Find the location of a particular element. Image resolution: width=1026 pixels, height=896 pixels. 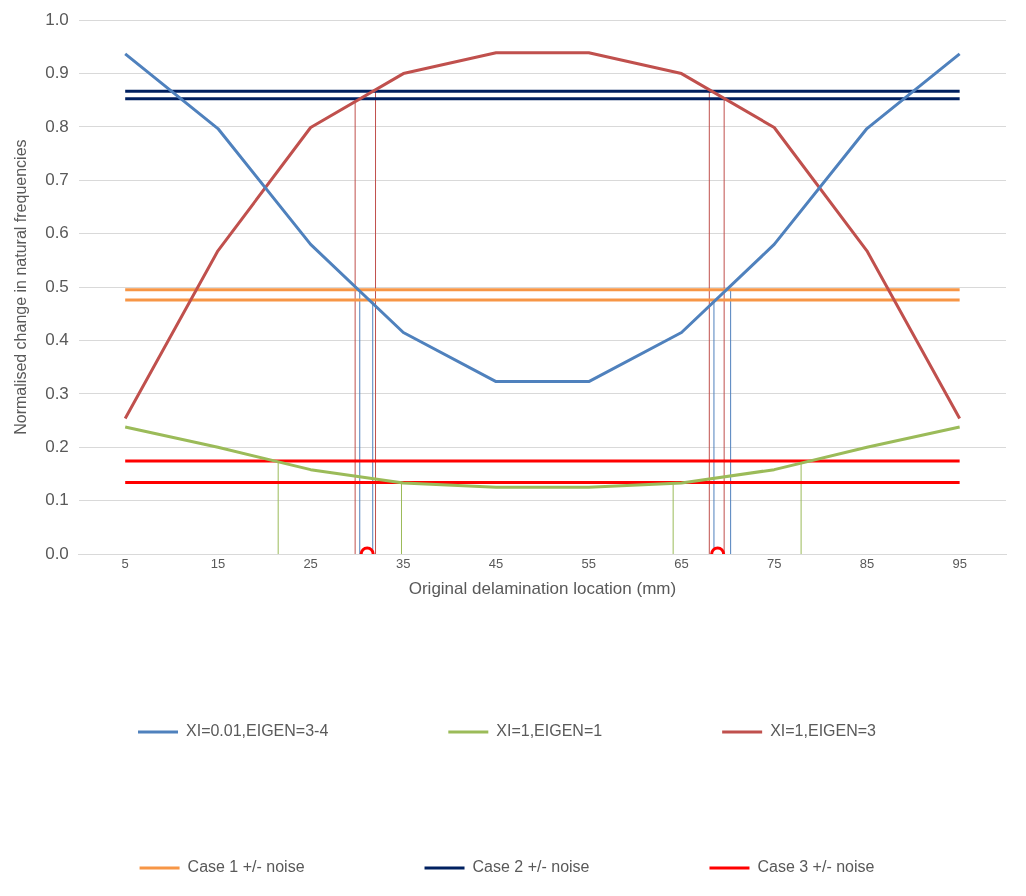

legend-label: Case 2 +/- noise is located at coordinates (531, 867).